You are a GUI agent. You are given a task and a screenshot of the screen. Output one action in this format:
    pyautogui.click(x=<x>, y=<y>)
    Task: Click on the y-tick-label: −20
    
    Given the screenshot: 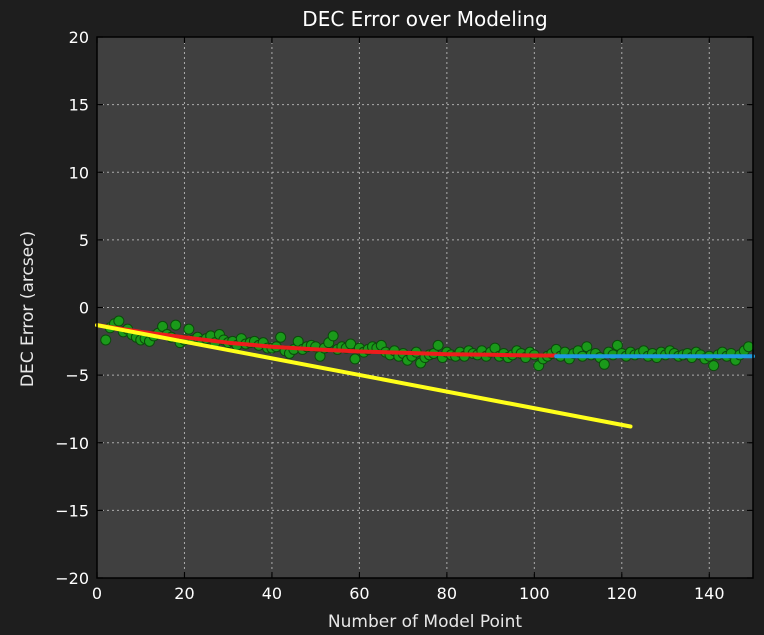 What is the action you would take?
    pyautogui.click(x=72, y=578)
    